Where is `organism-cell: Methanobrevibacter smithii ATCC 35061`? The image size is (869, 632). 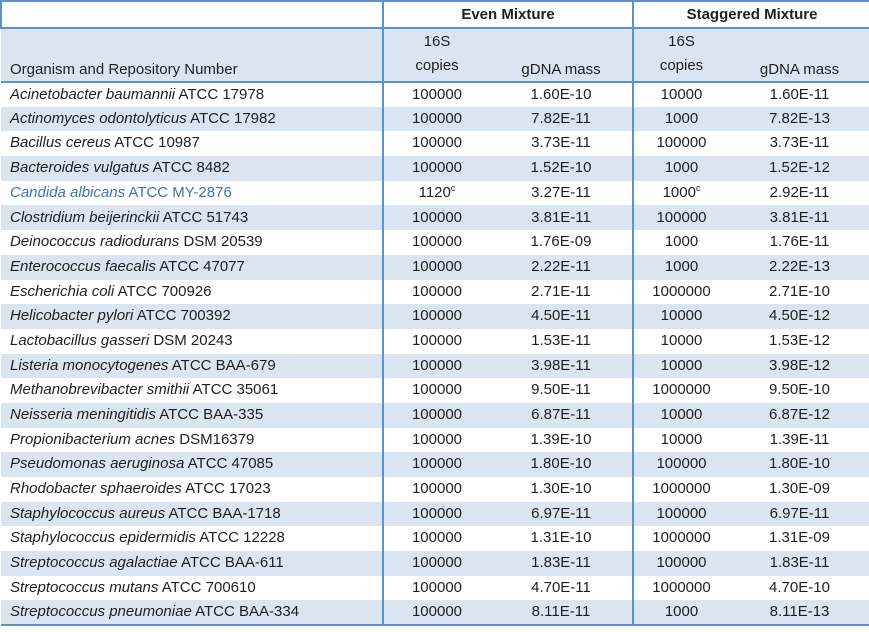
organism-cell: Methanobrevibacter smithii ATCC 35061 is located at coordinates (192, 390).